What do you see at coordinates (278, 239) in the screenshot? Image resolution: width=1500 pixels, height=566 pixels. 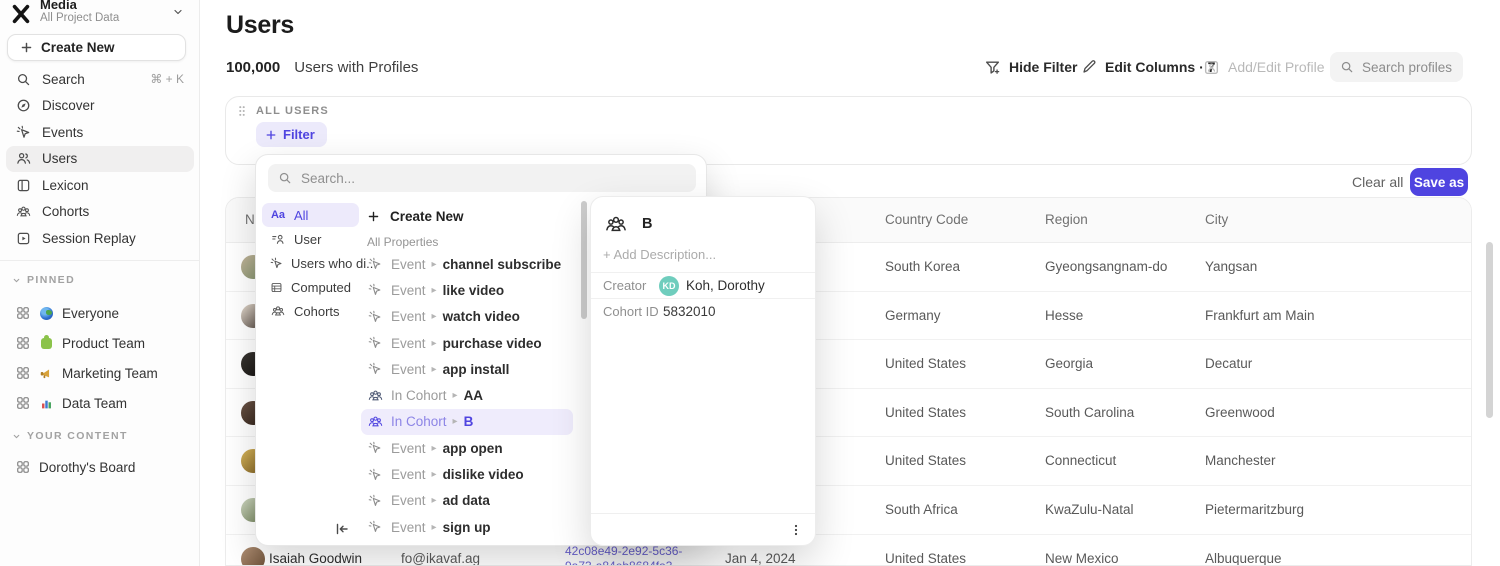 I see `user-properties-icon` at bounding box center [278, 239].